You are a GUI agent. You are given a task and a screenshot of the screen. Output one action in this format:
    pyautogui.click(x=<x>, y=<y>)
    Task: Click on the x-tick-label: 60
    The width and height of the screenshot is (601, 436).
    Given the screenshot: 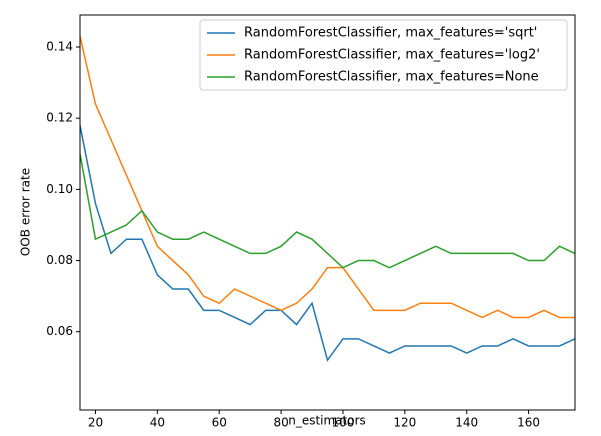 What is the action you would take?
    pyautogui.click(x=219, y=423)
    